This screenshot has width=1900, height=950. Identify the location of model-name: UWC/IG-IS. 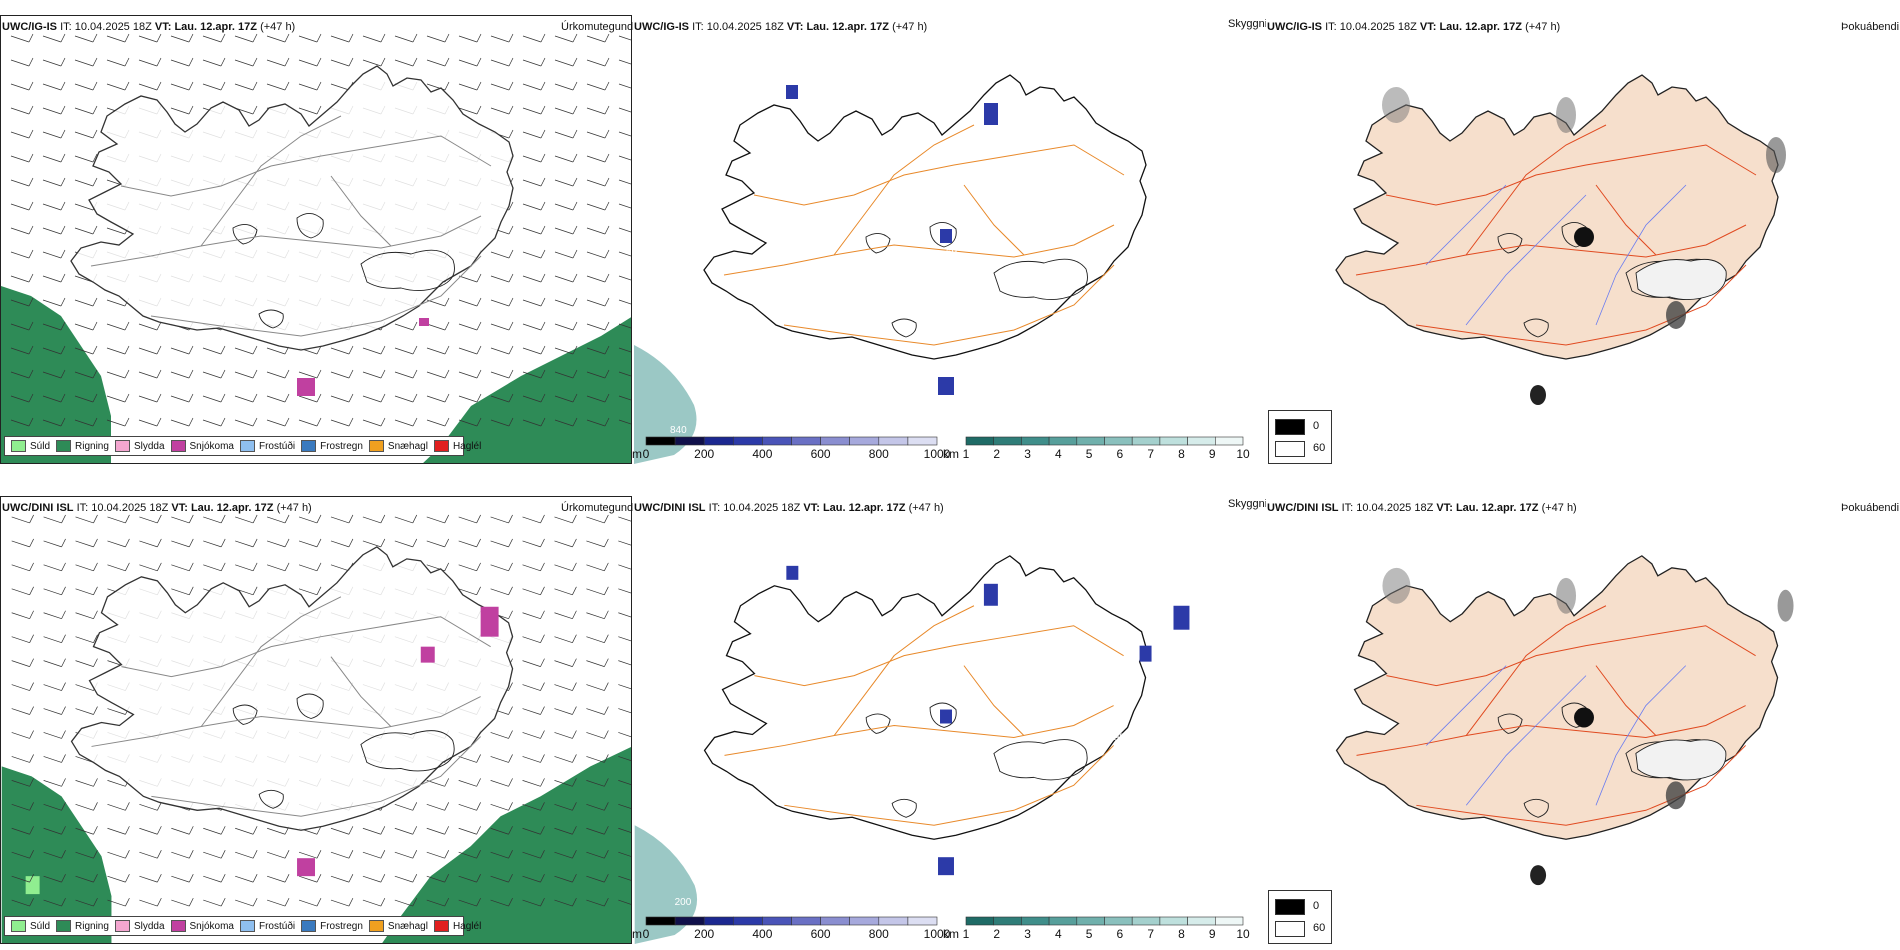
(1294, 27).